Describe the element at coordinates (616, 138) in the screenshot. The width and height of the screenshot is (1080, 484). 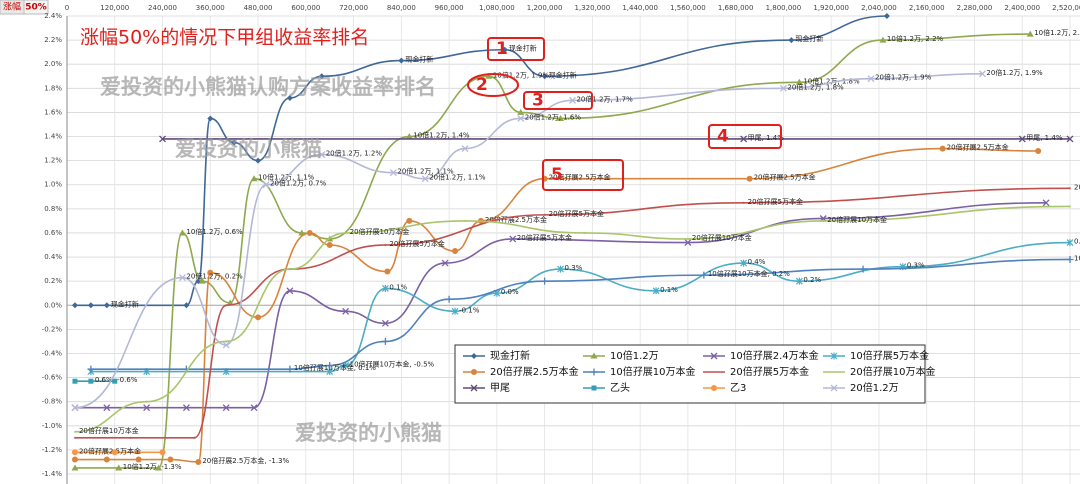
I see `series: 甲尾, 1.4% 甲尾, 1.4%` at that location.